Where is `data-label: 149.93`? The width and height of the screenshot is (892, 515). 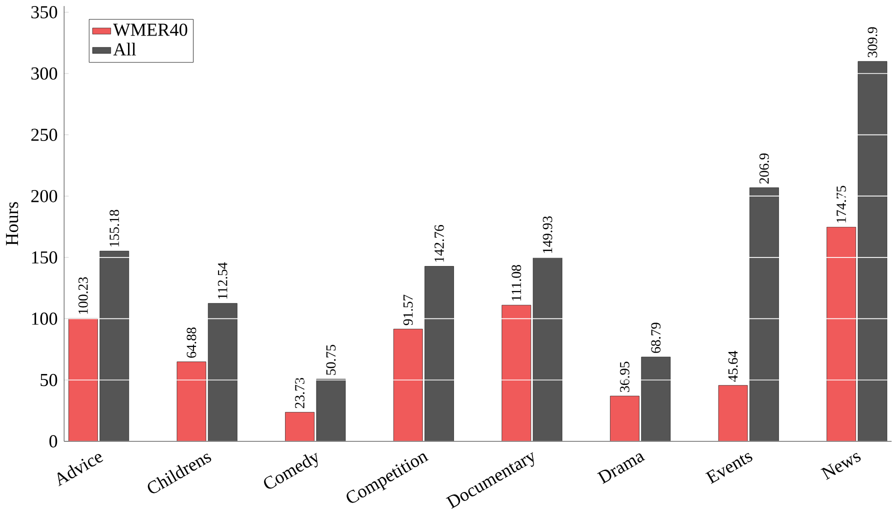
data-label: 149.93 is located at coordinates (547, 234).